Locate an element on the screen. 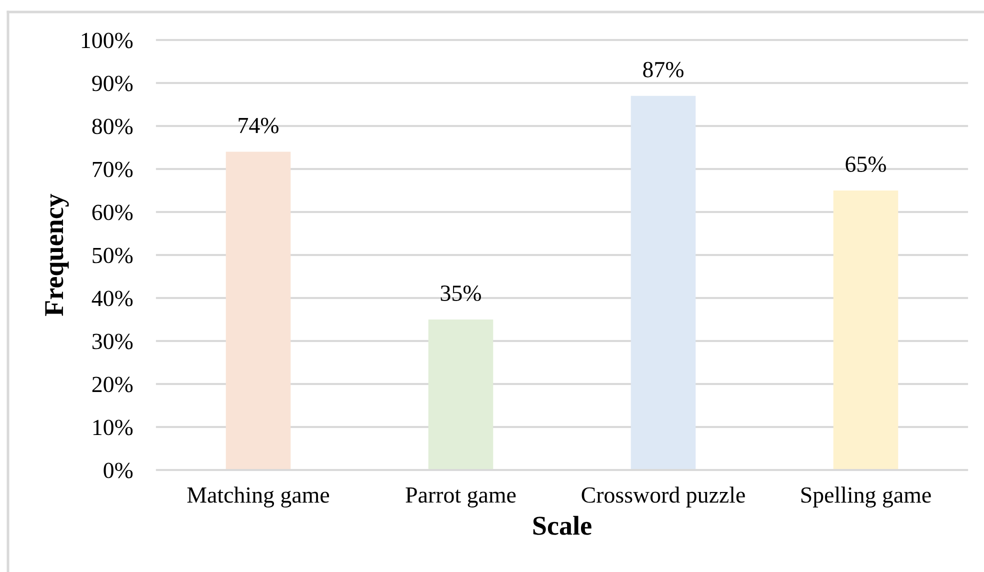  y-tick-label: 40% is located at coordinates (112, 298).